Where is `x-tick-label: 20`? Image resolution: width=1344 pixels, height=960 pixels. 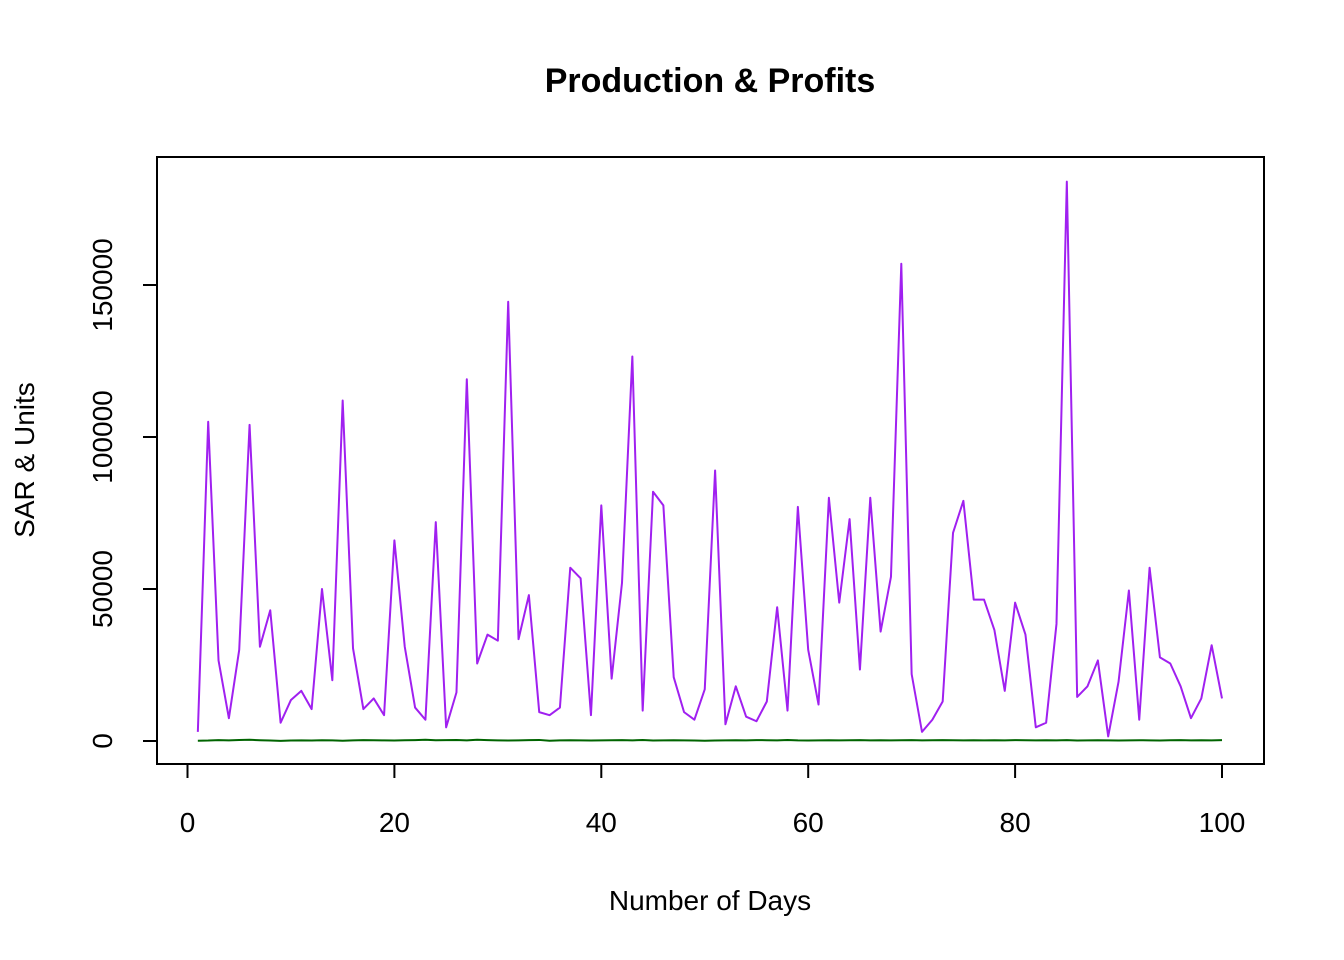
x-tick-label: 20 is located at coordinates (394, 822).